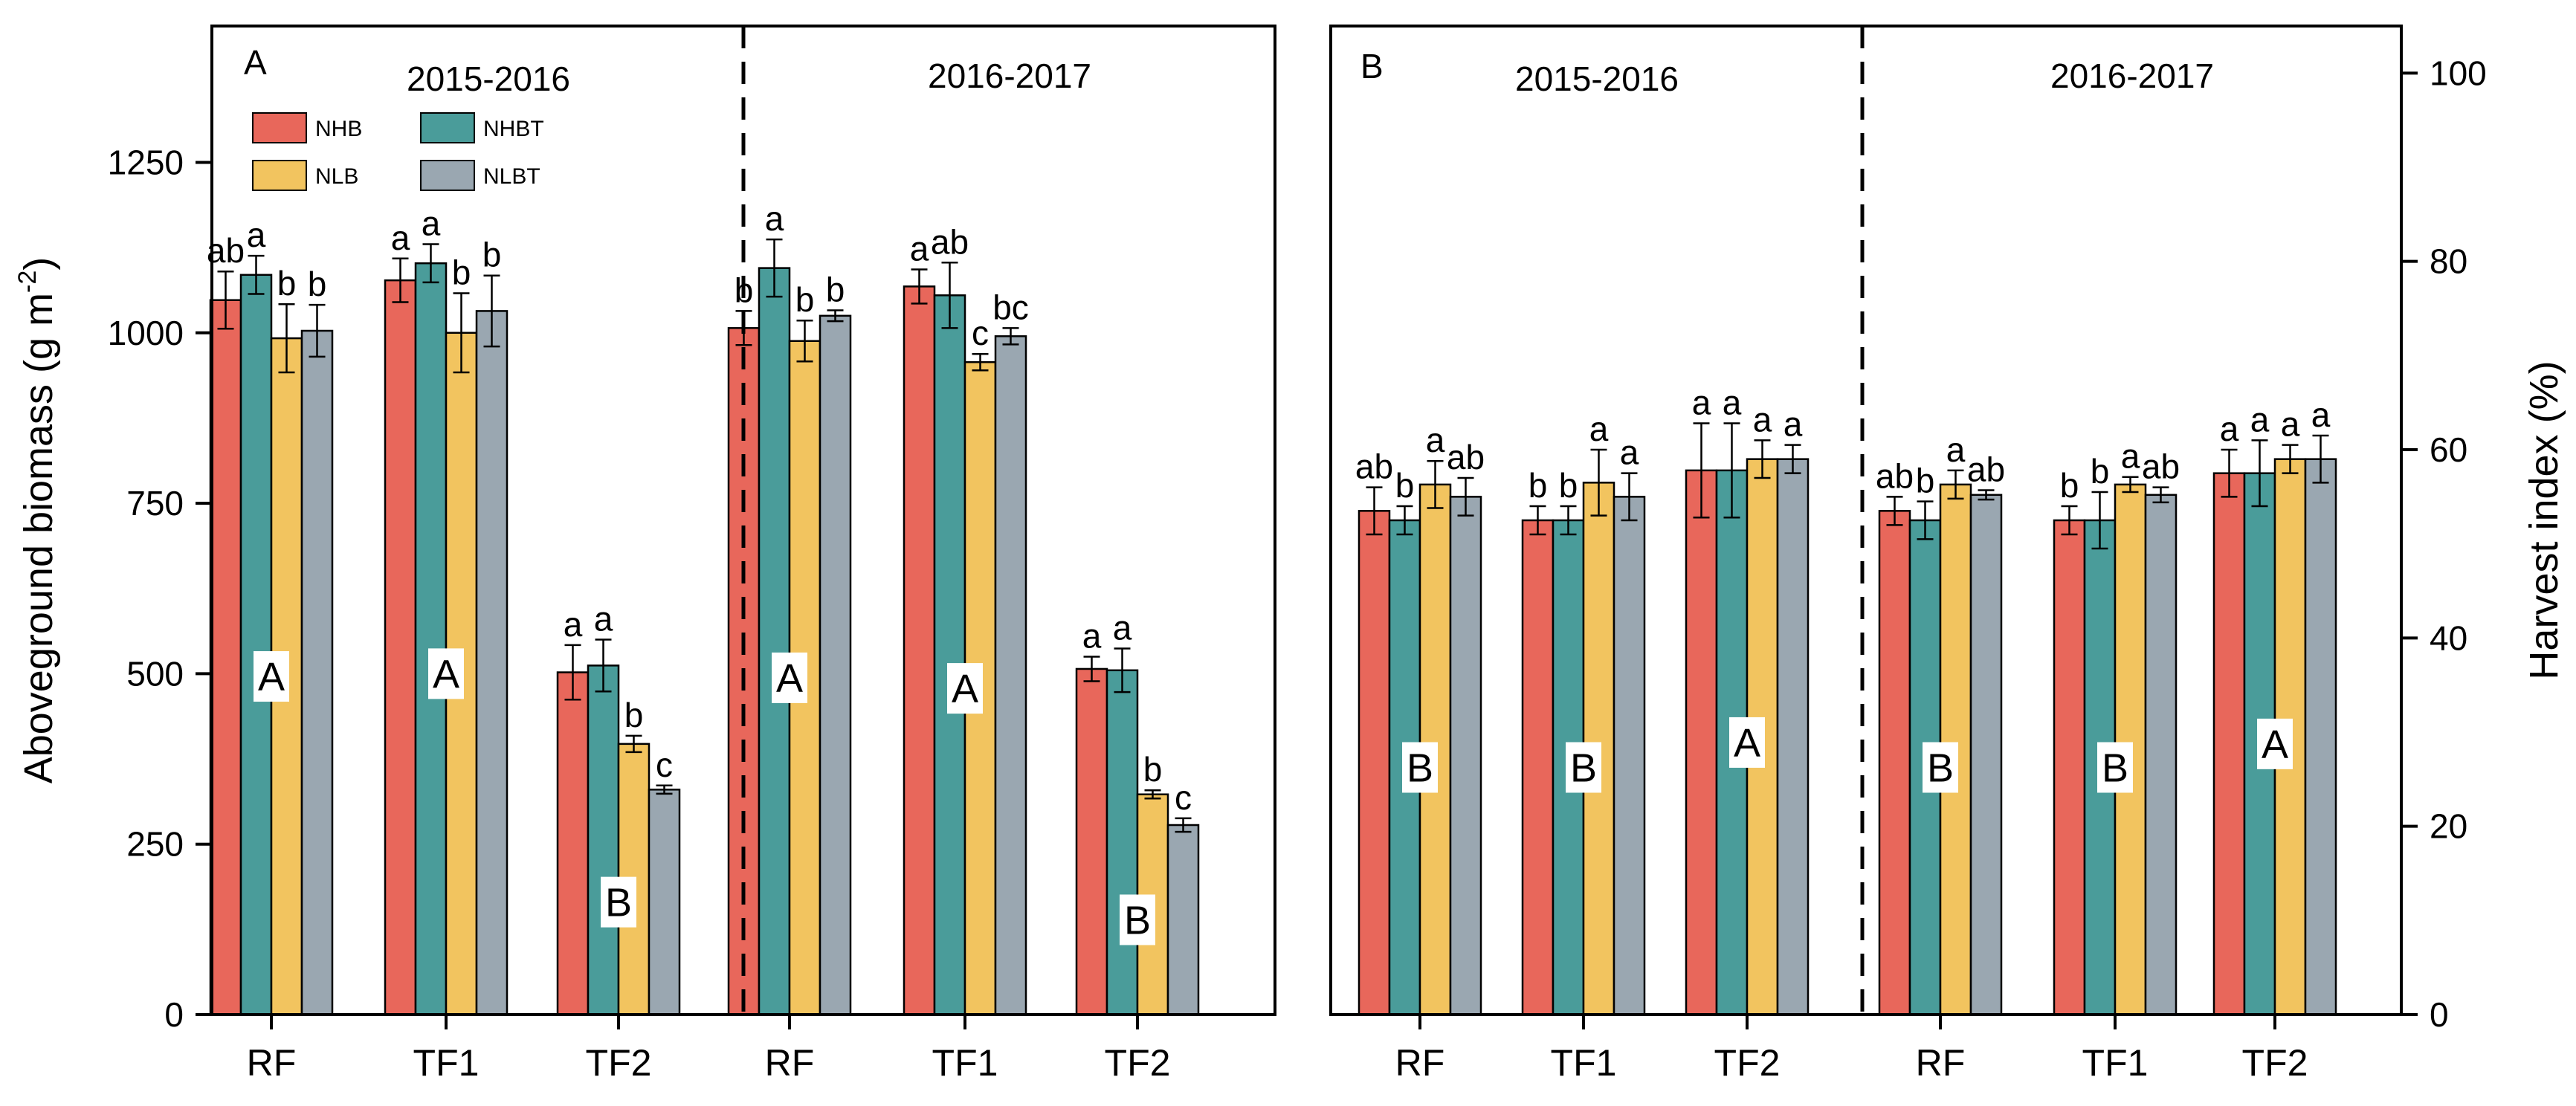  Describe the element at coordinates (2448, 261) in the screenshot. I see `panel-b-y-tick-label: 80` at that location.